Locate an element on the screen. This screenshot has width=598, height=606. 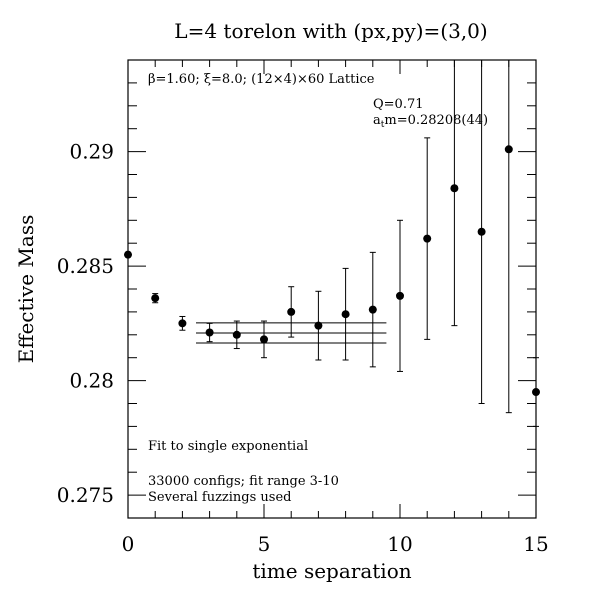
atm-subscript: t is located at coordinates (383, 125).